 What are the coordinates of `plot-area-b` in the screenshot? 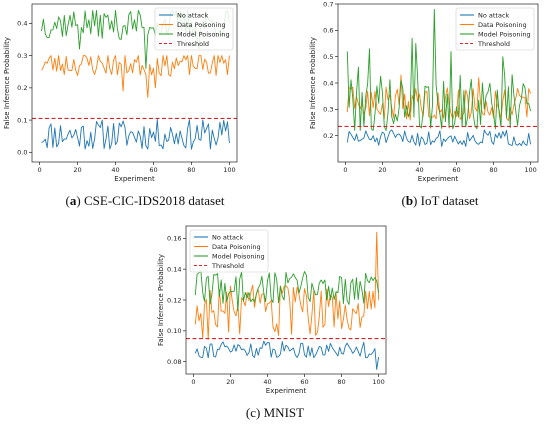 It's located at (438, 77).